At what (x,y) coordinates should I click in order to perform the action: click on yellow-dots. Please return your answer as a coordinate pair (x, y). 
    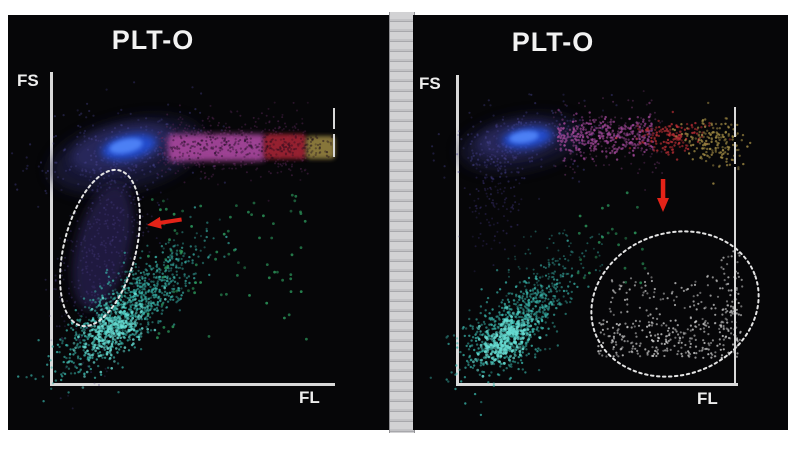
    Looking at the image, I should click on (711, 143).